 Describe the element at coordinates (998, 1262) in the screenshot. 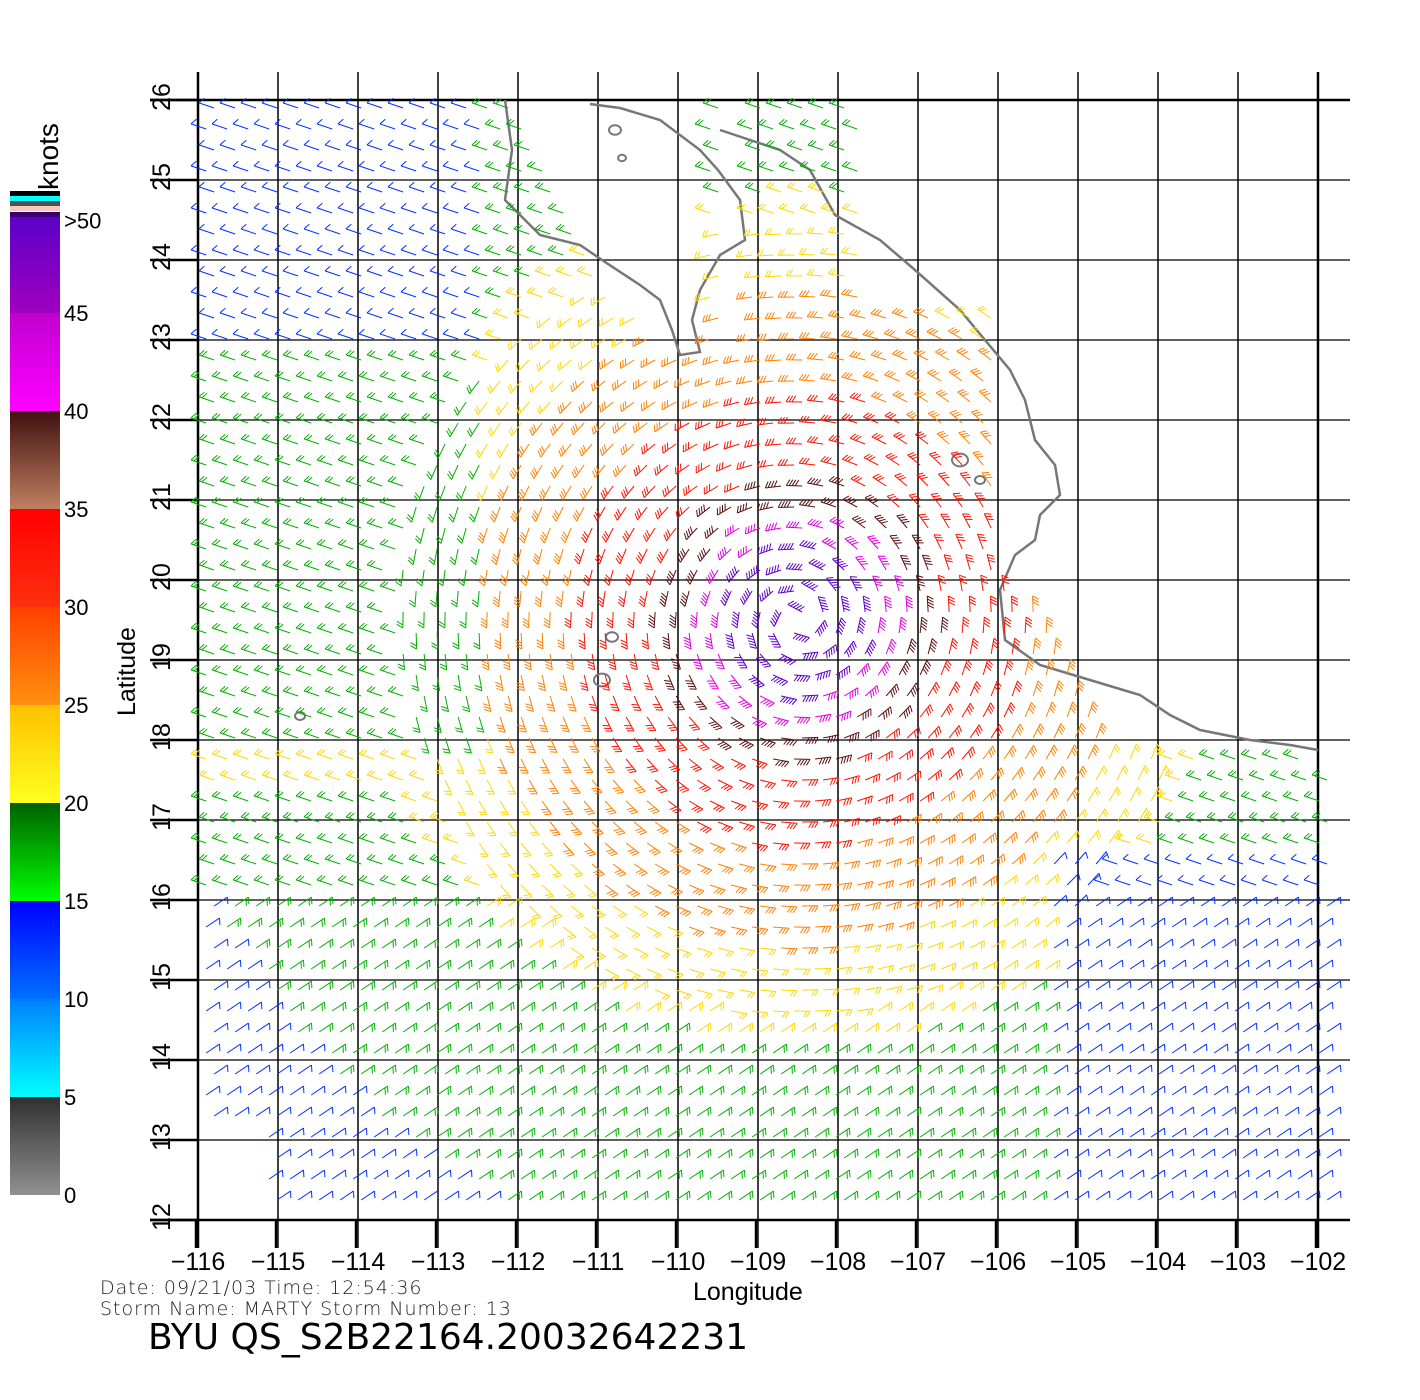

I see `x-tick-label: −106` at that location.